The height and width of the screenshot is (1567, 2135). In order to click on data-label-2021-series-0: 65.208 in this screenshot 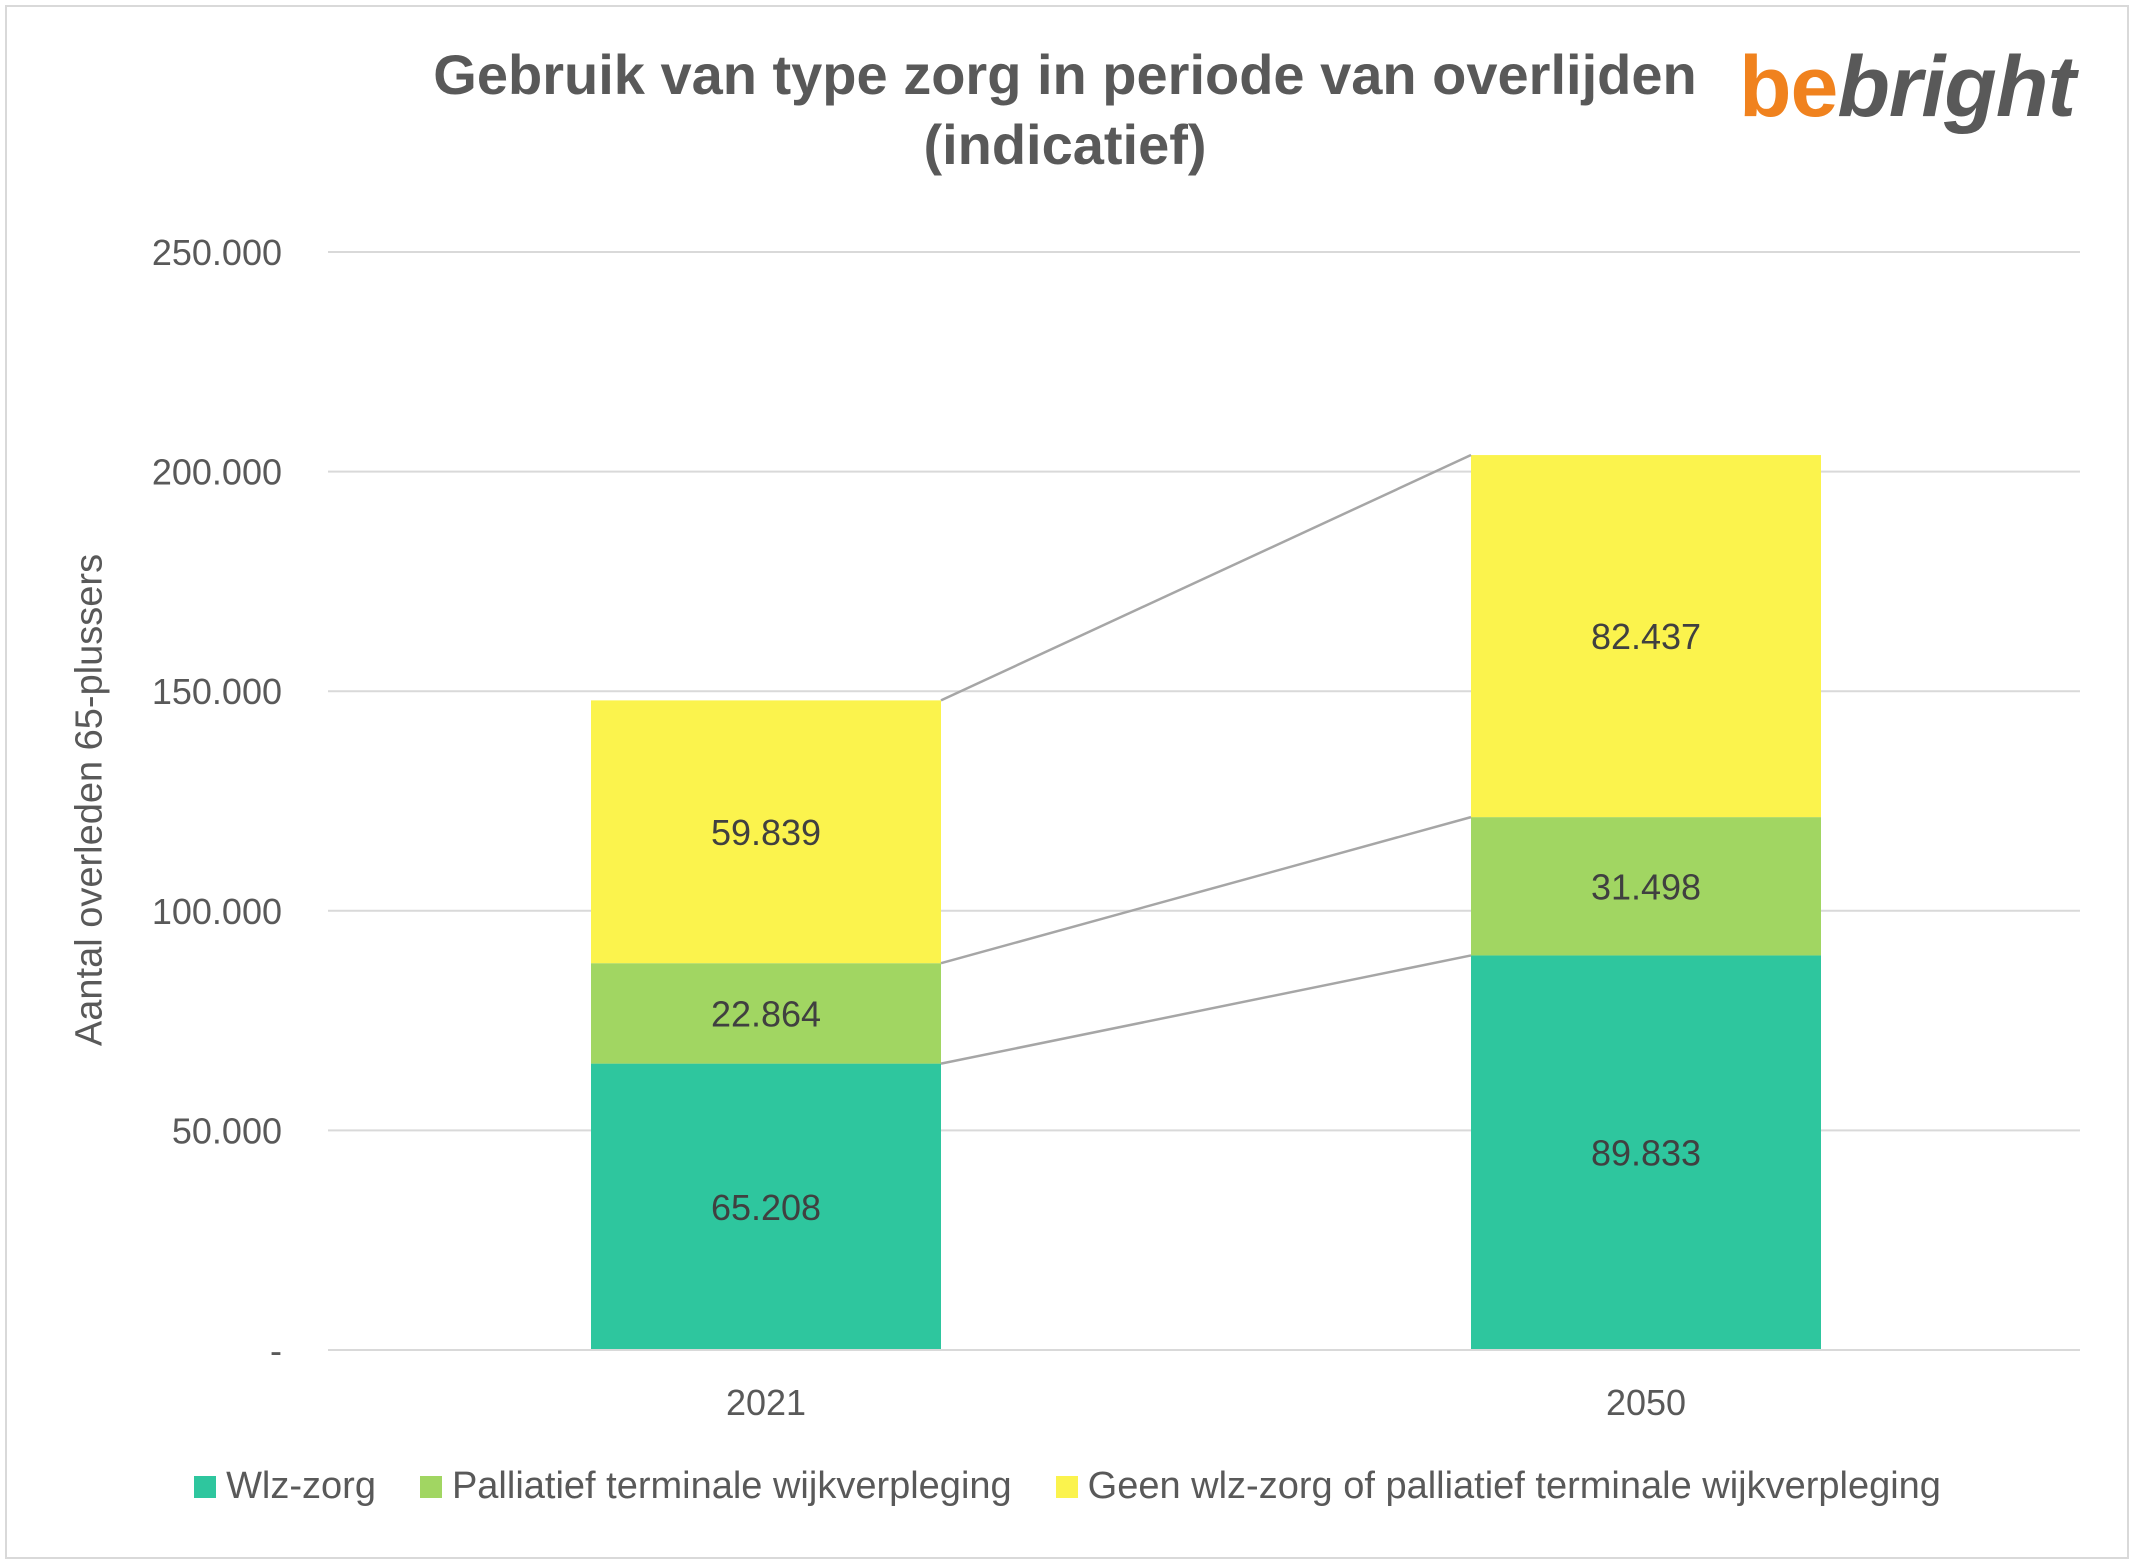, I will do `click(766, 1207)`.